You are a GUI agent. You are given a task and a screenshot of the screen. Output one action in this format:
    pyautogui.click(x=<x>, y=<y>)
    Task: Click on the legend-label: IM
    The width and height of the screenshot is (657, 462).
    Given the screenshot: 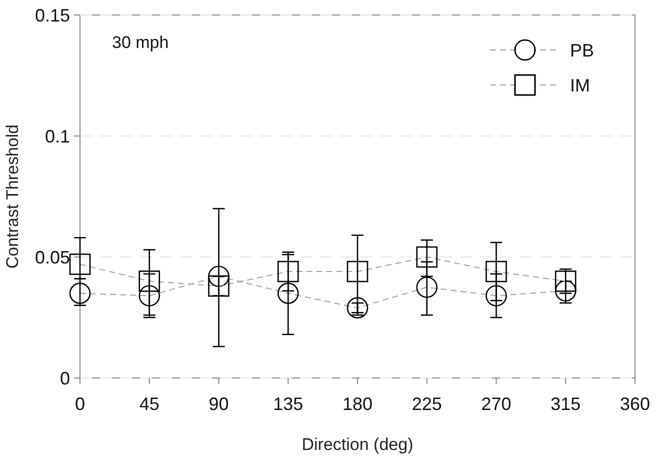 What is the action you would take?
    pyautogui.click(x=580, y=85)
    